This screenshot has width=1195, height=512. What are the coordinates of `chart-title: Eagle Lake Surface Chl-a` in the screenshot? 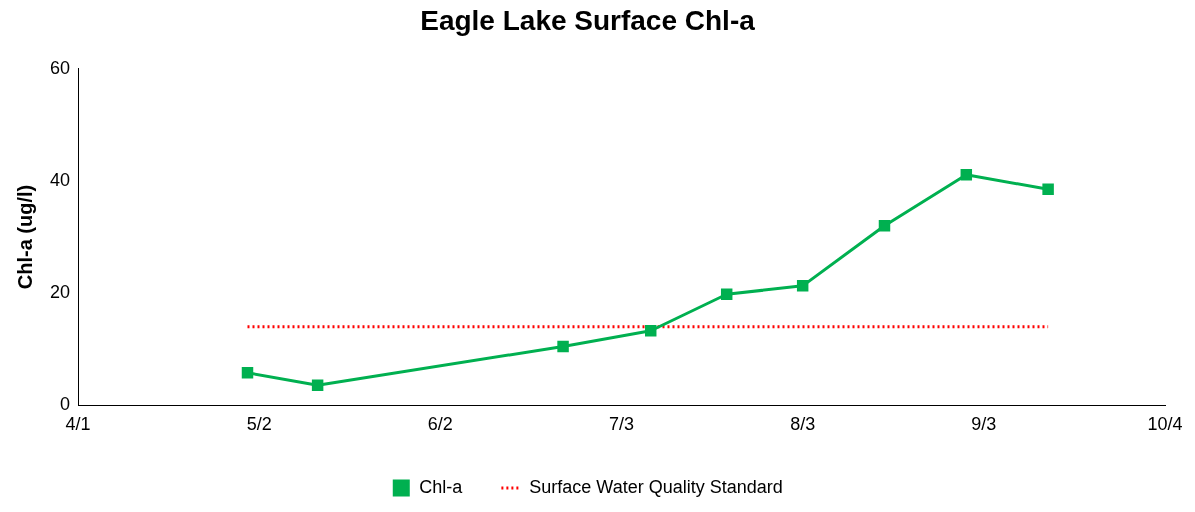 It's located at (588, 20).